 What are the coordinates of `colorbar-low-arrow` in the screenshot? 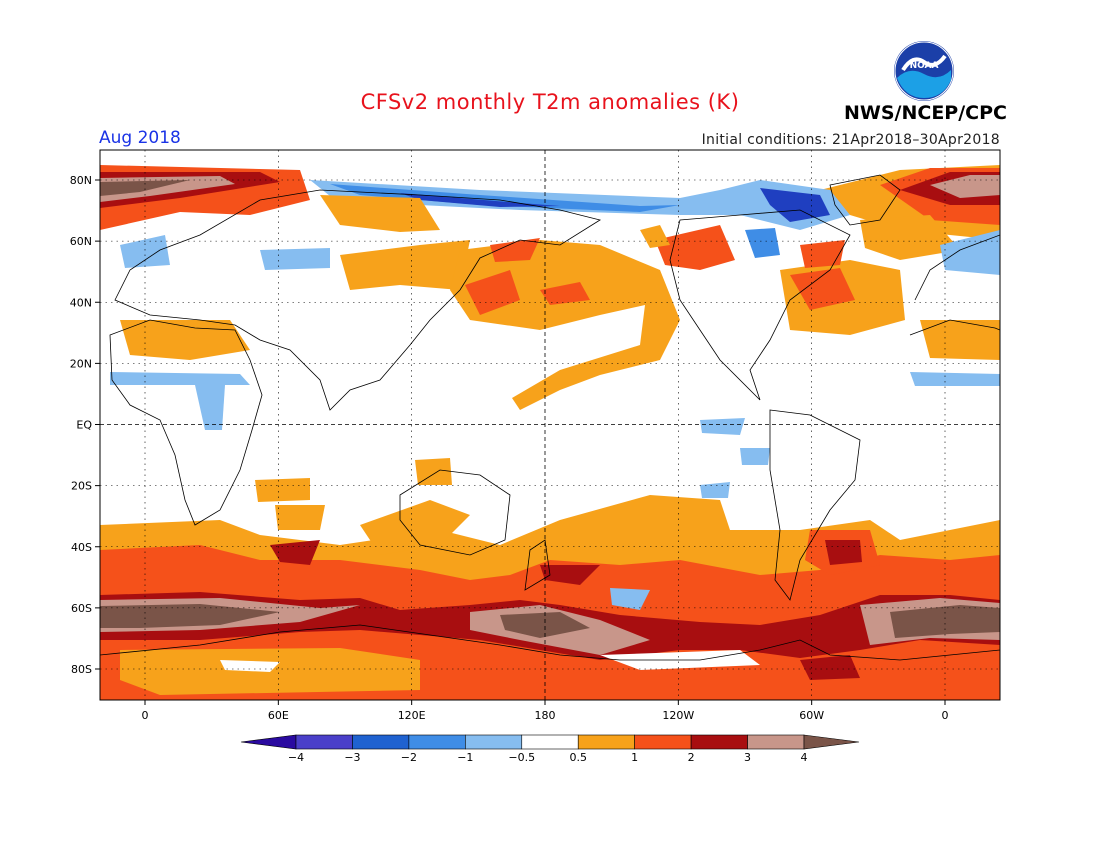 It's located at (268, 742).